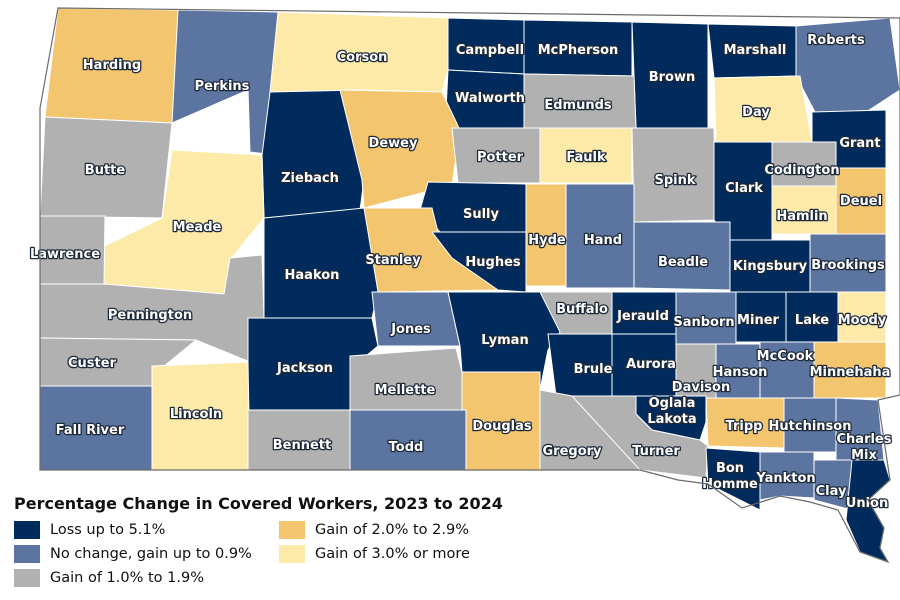 The width and height of the screenshot is (900, 600). I want to click on county-label: Moody, so click(862, 320).